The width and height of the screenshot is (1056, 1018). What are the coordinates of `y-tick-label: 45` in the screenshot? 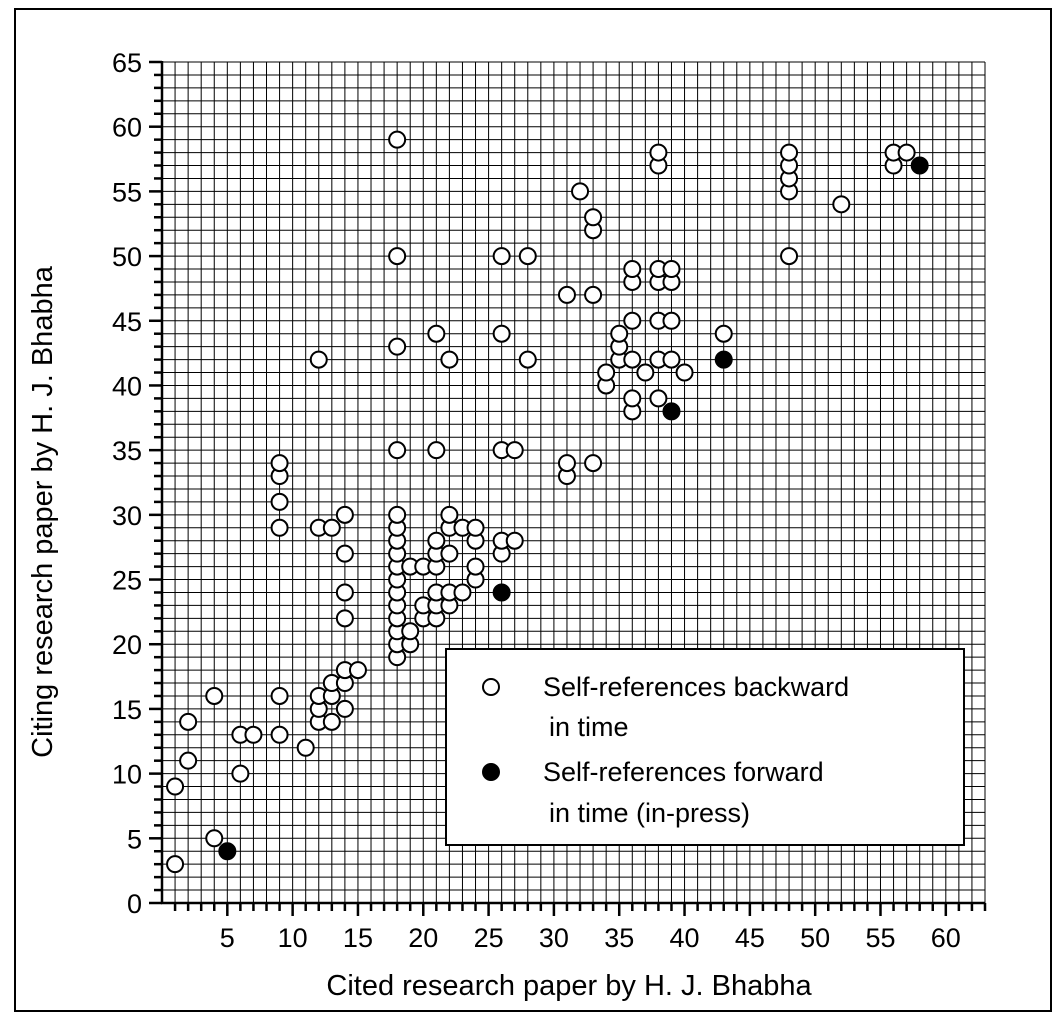 It's located at (127, 322).